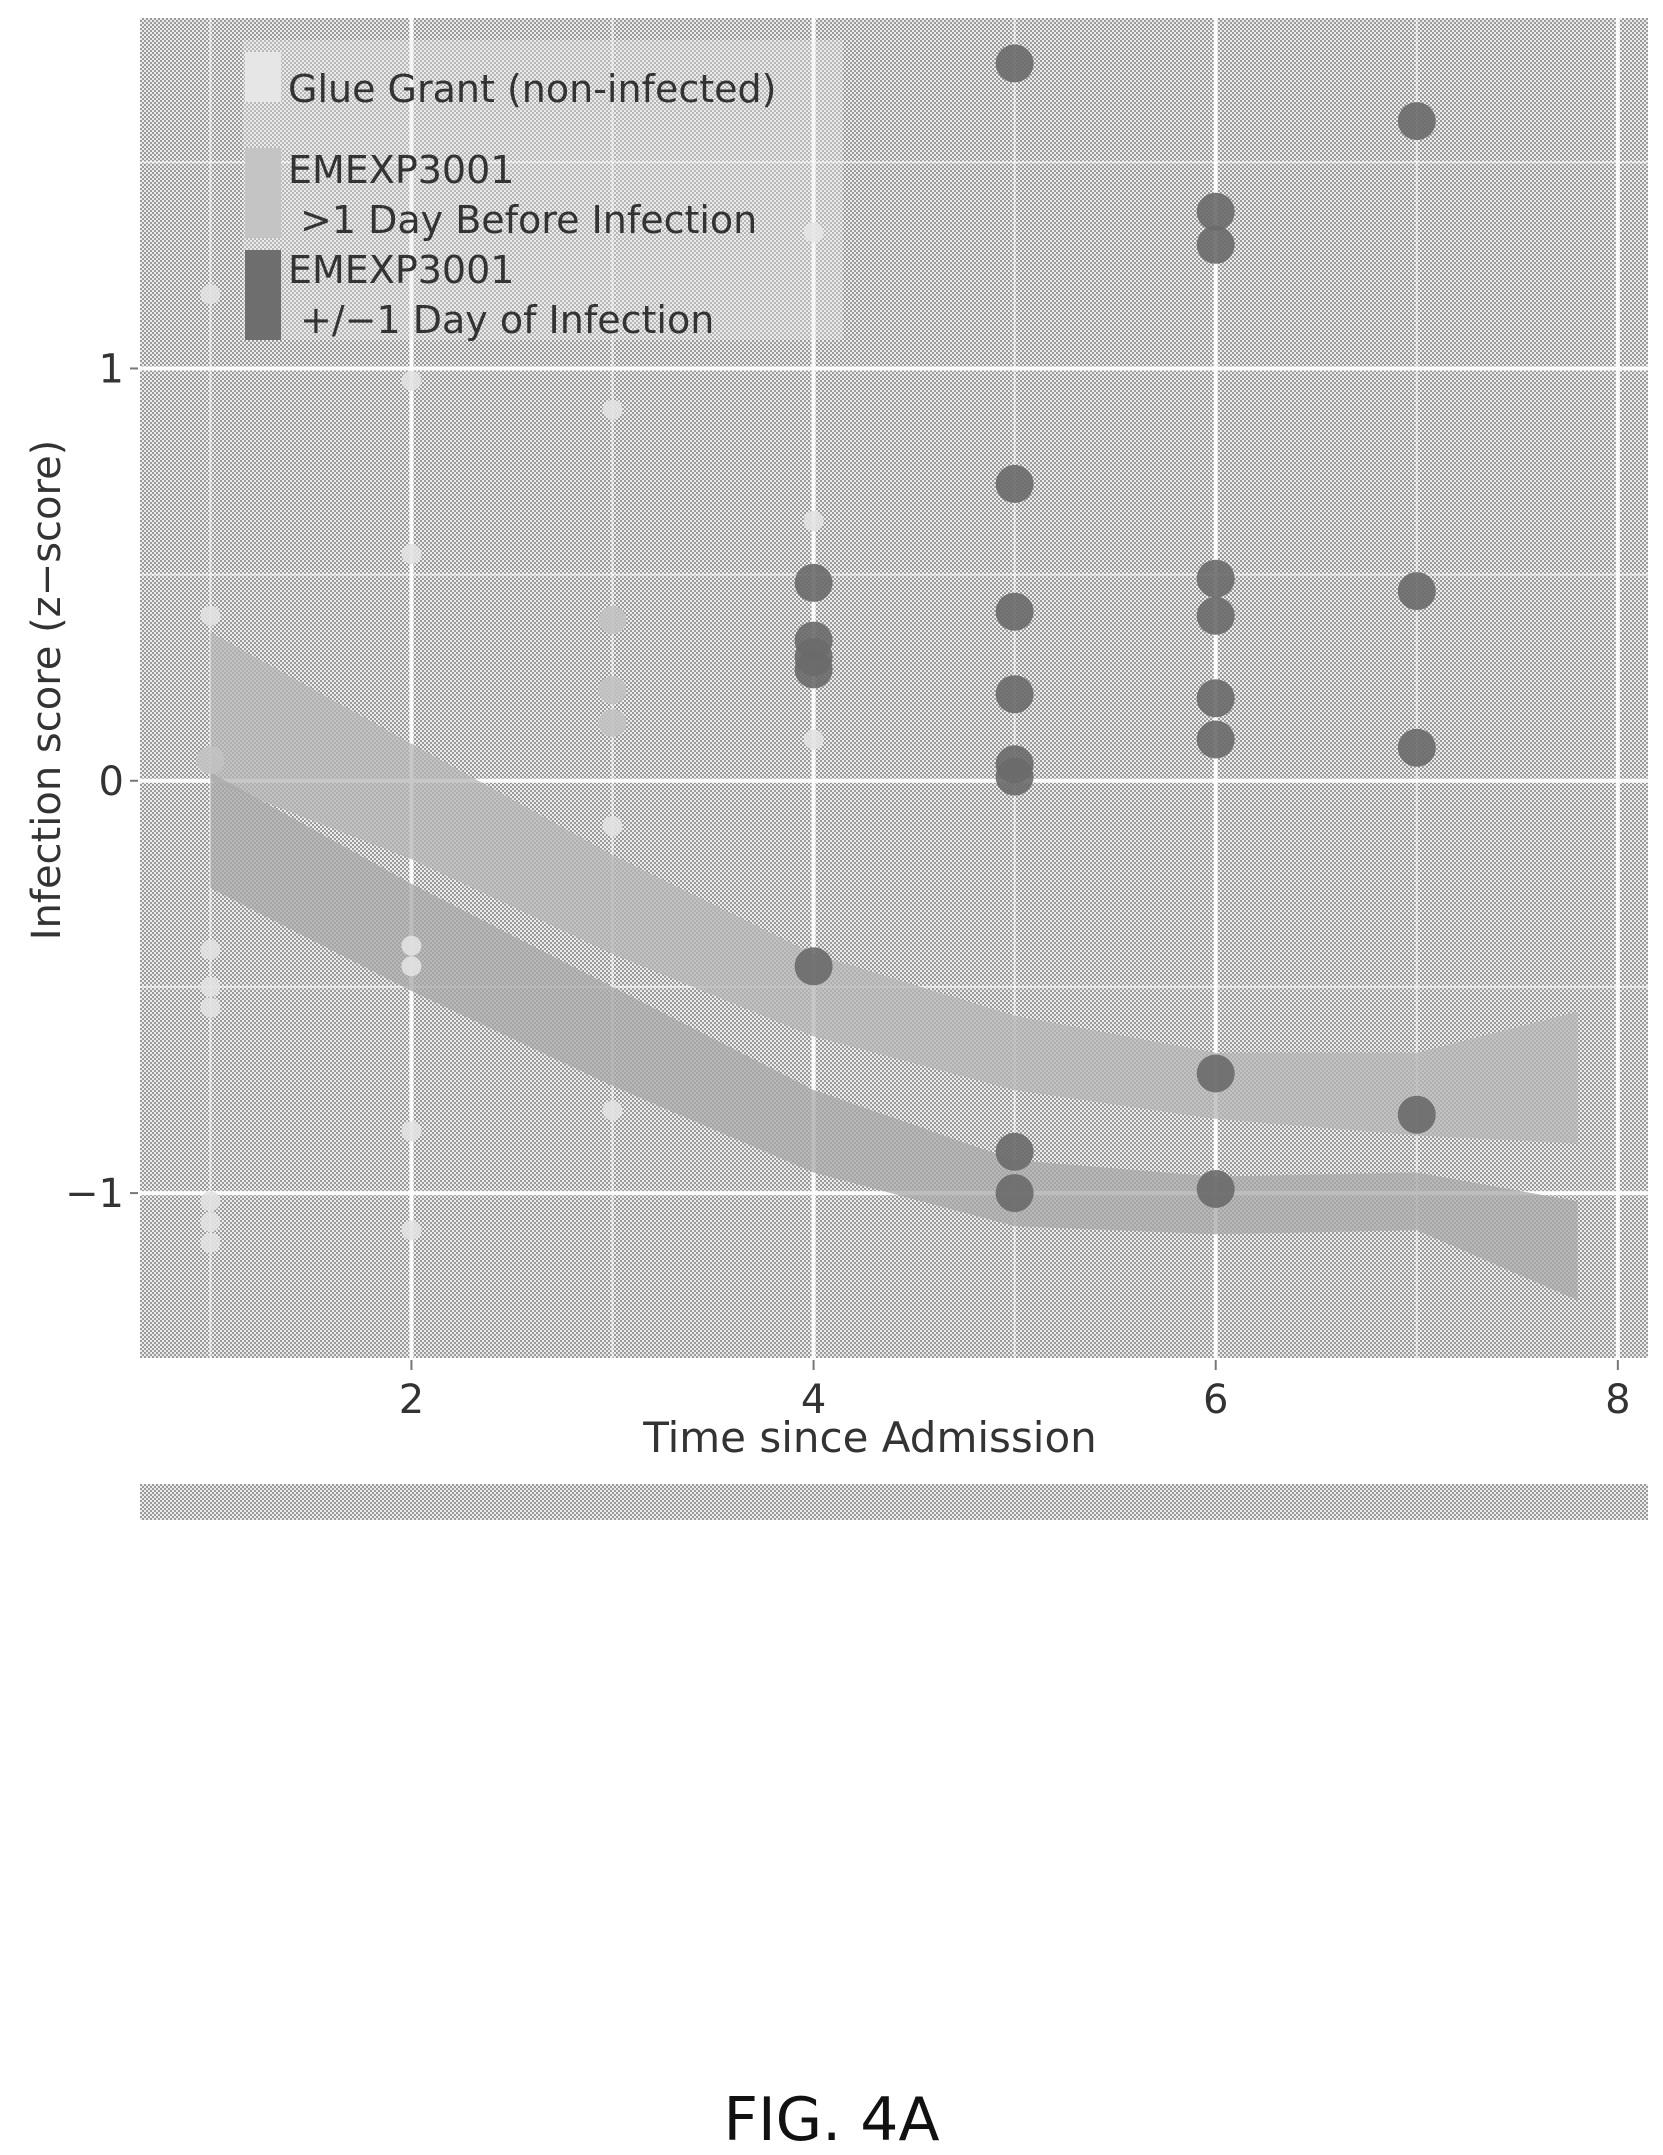 The image size is (1663, 2155). Describe the element at coordinates (263, 295) in the screenshot. I see `legend-key-day-of-infection` at that location.